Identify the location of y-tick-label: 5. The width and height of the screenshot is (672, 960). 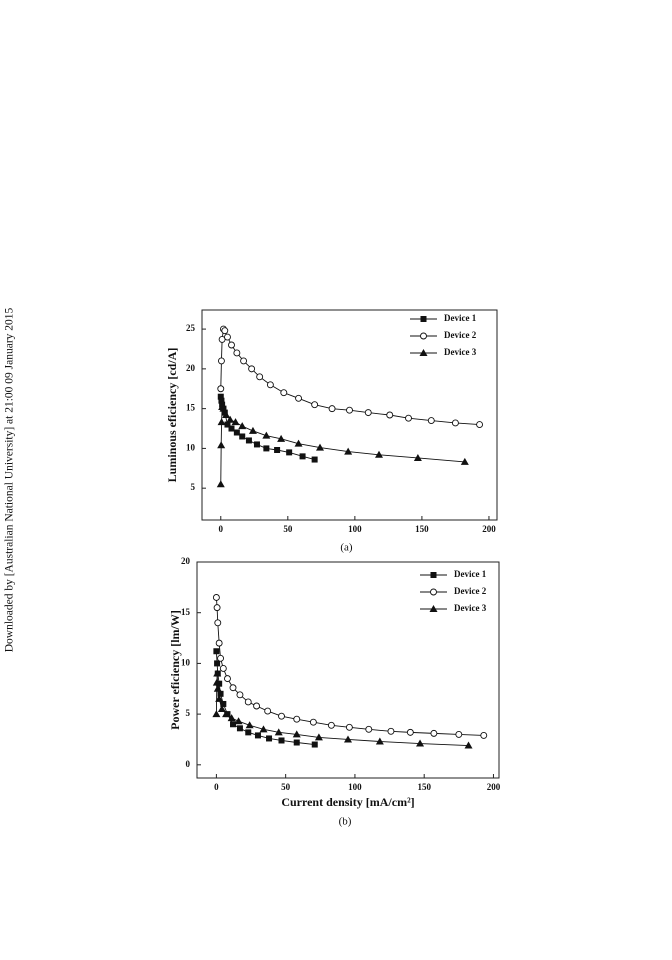
(188, 713).